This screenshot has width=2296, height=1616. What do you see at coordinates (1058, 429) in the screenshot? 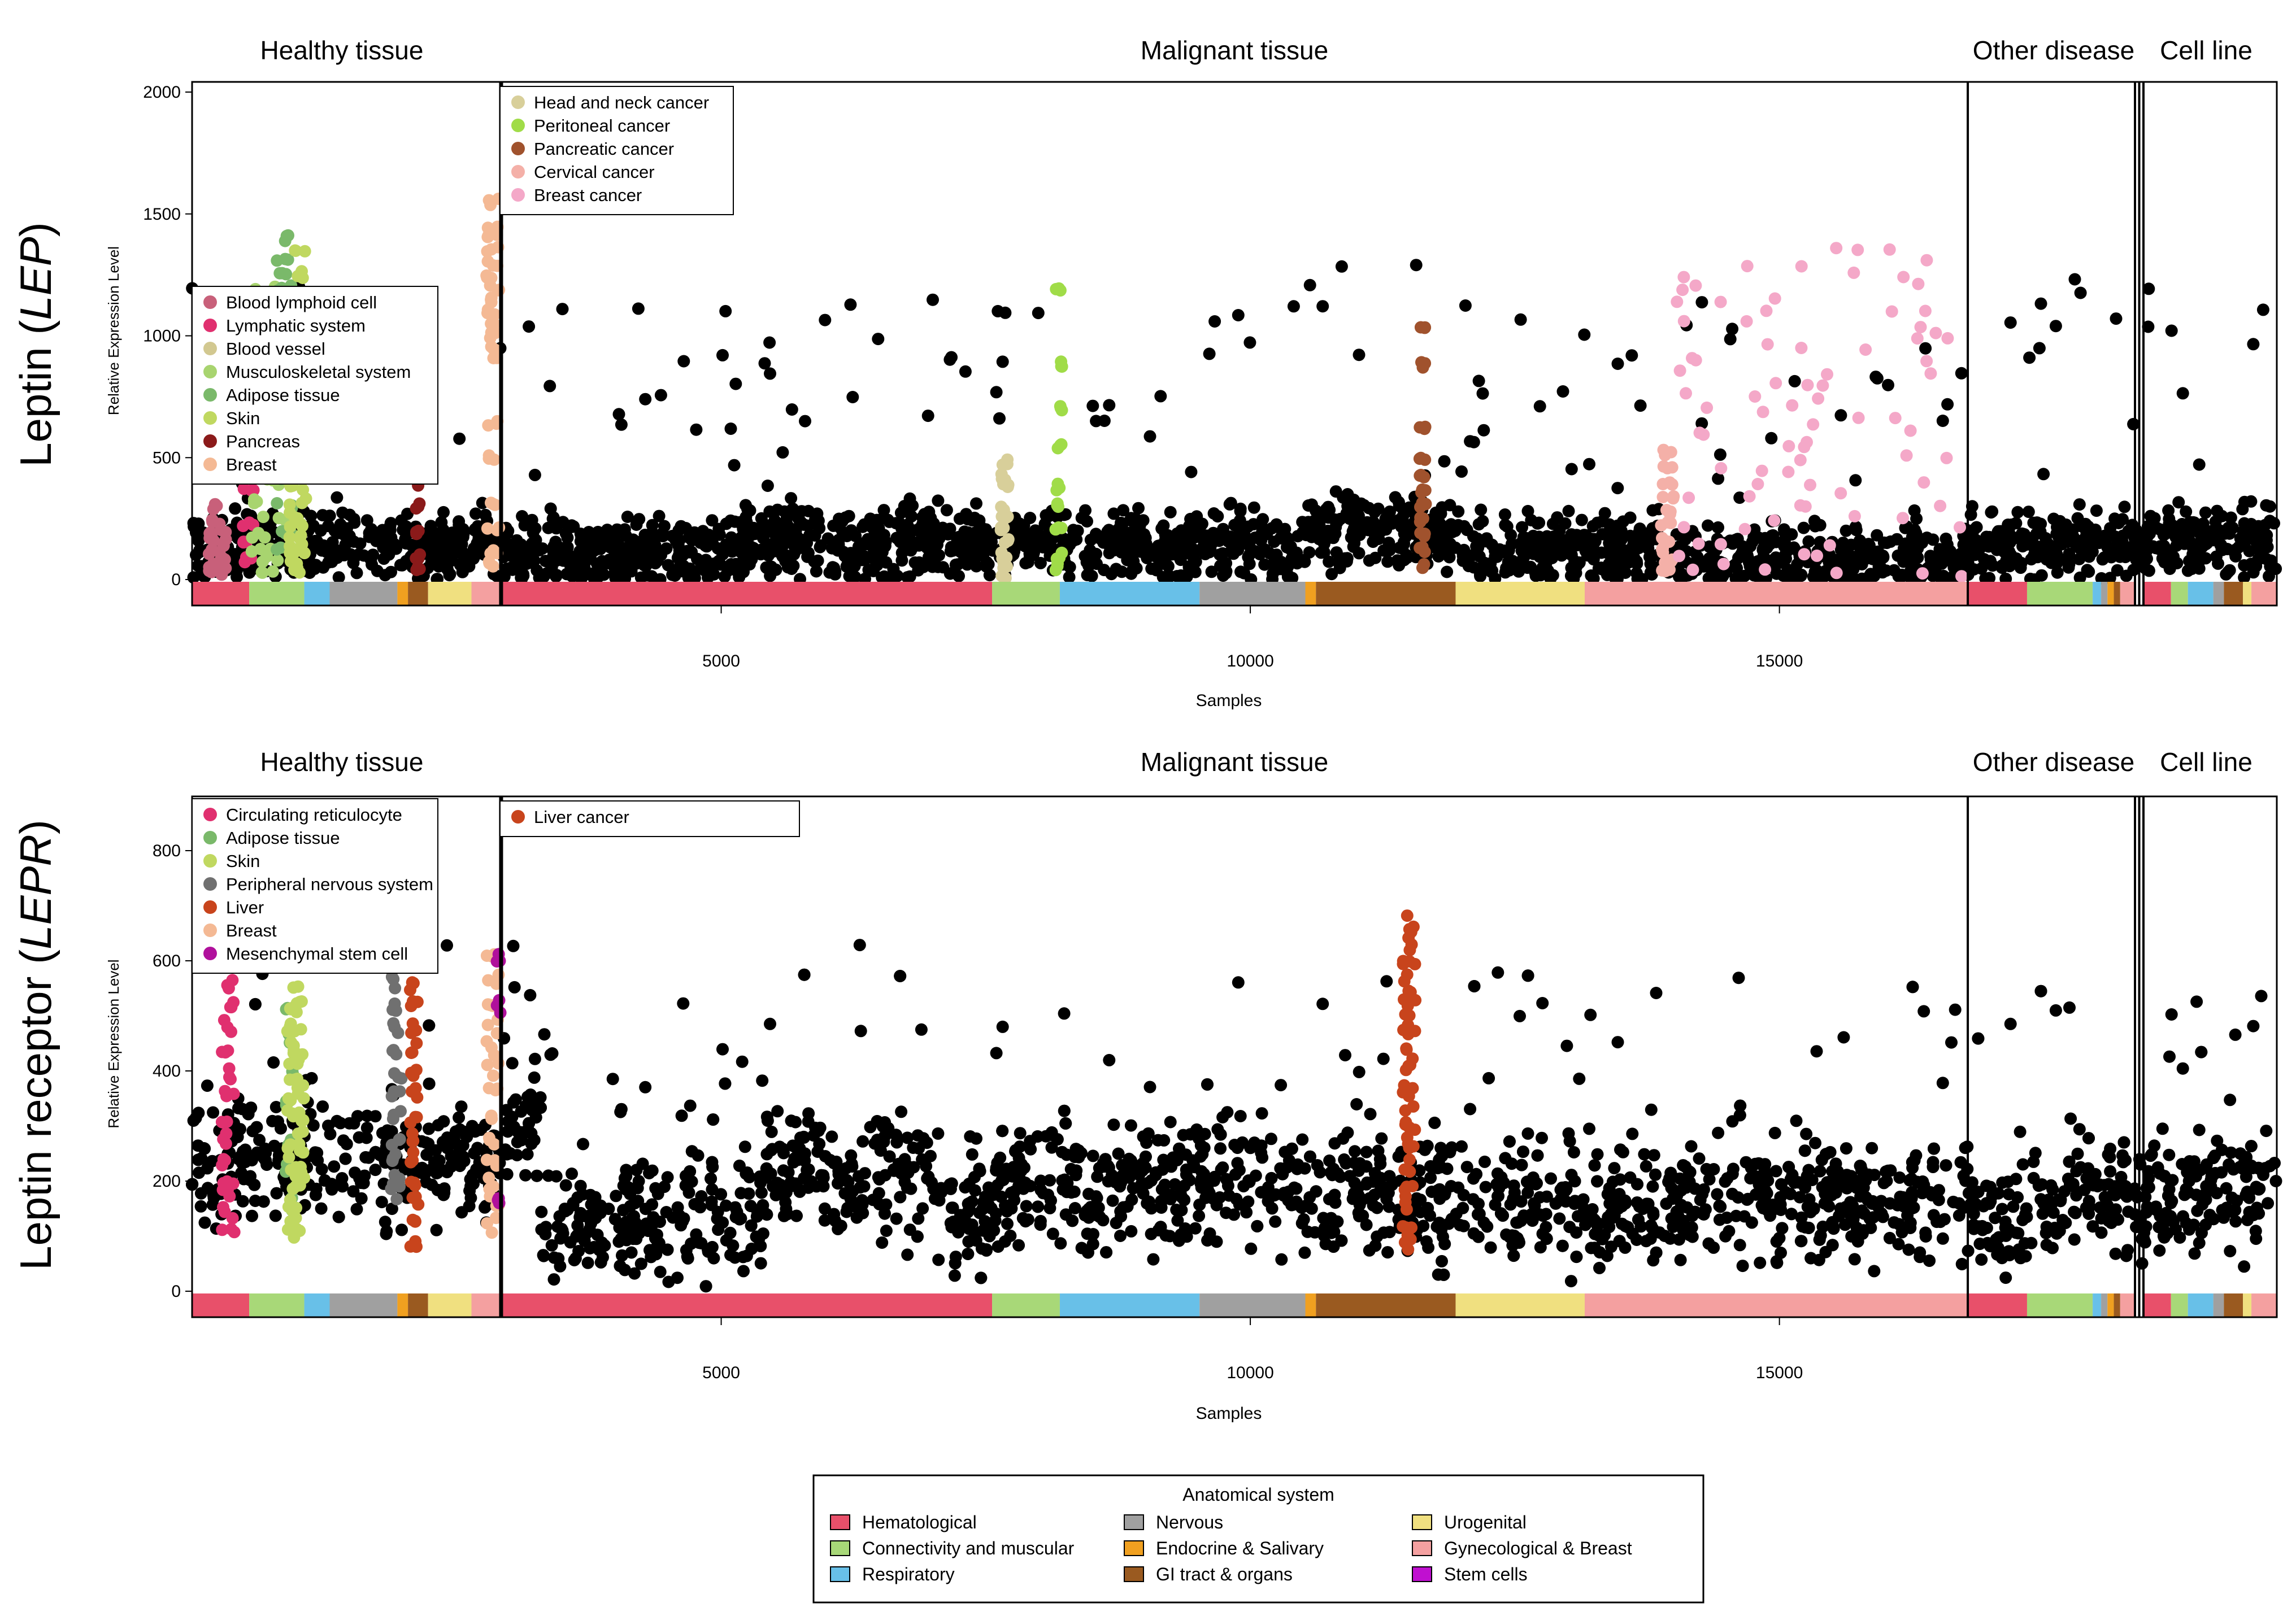
I see `series-peritoneal-cancer` at bounding box center [1058, 429].